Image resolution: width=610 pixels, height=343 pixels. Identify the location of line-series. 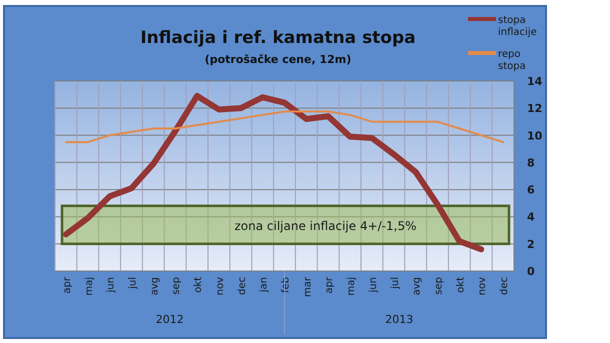
(284, 127).